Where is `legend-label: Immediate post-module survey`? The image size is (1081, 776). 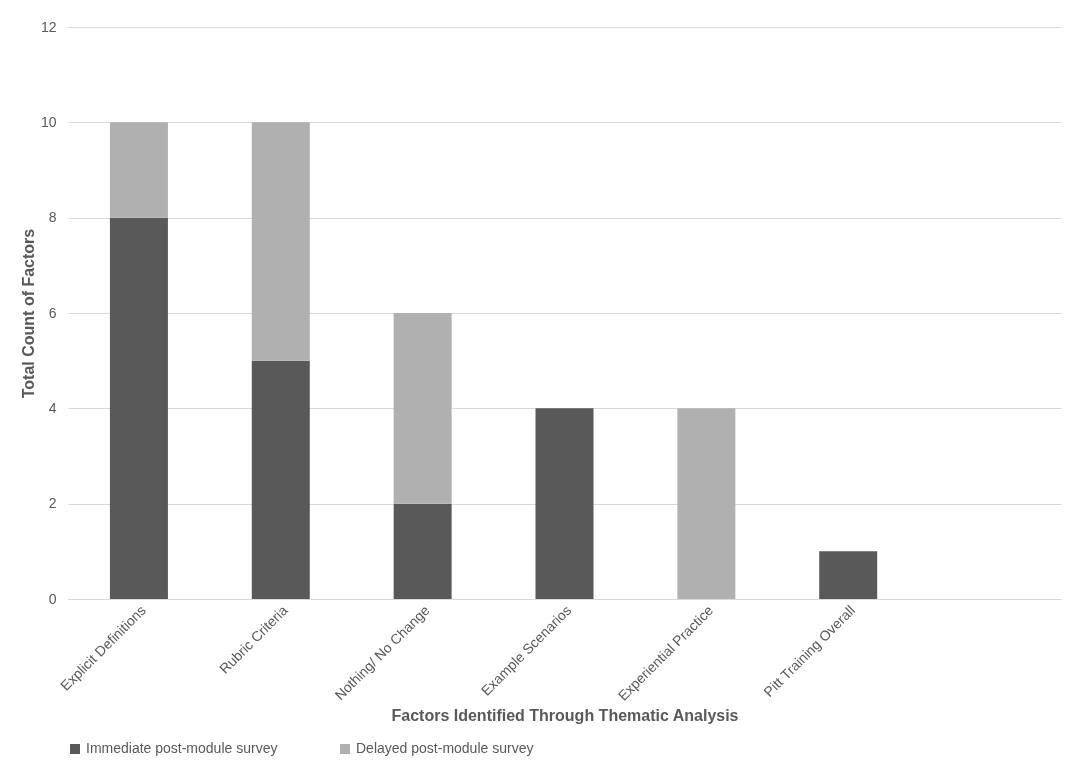 legend-label: Immediate post-module survey is located at coordinates (182, 748).